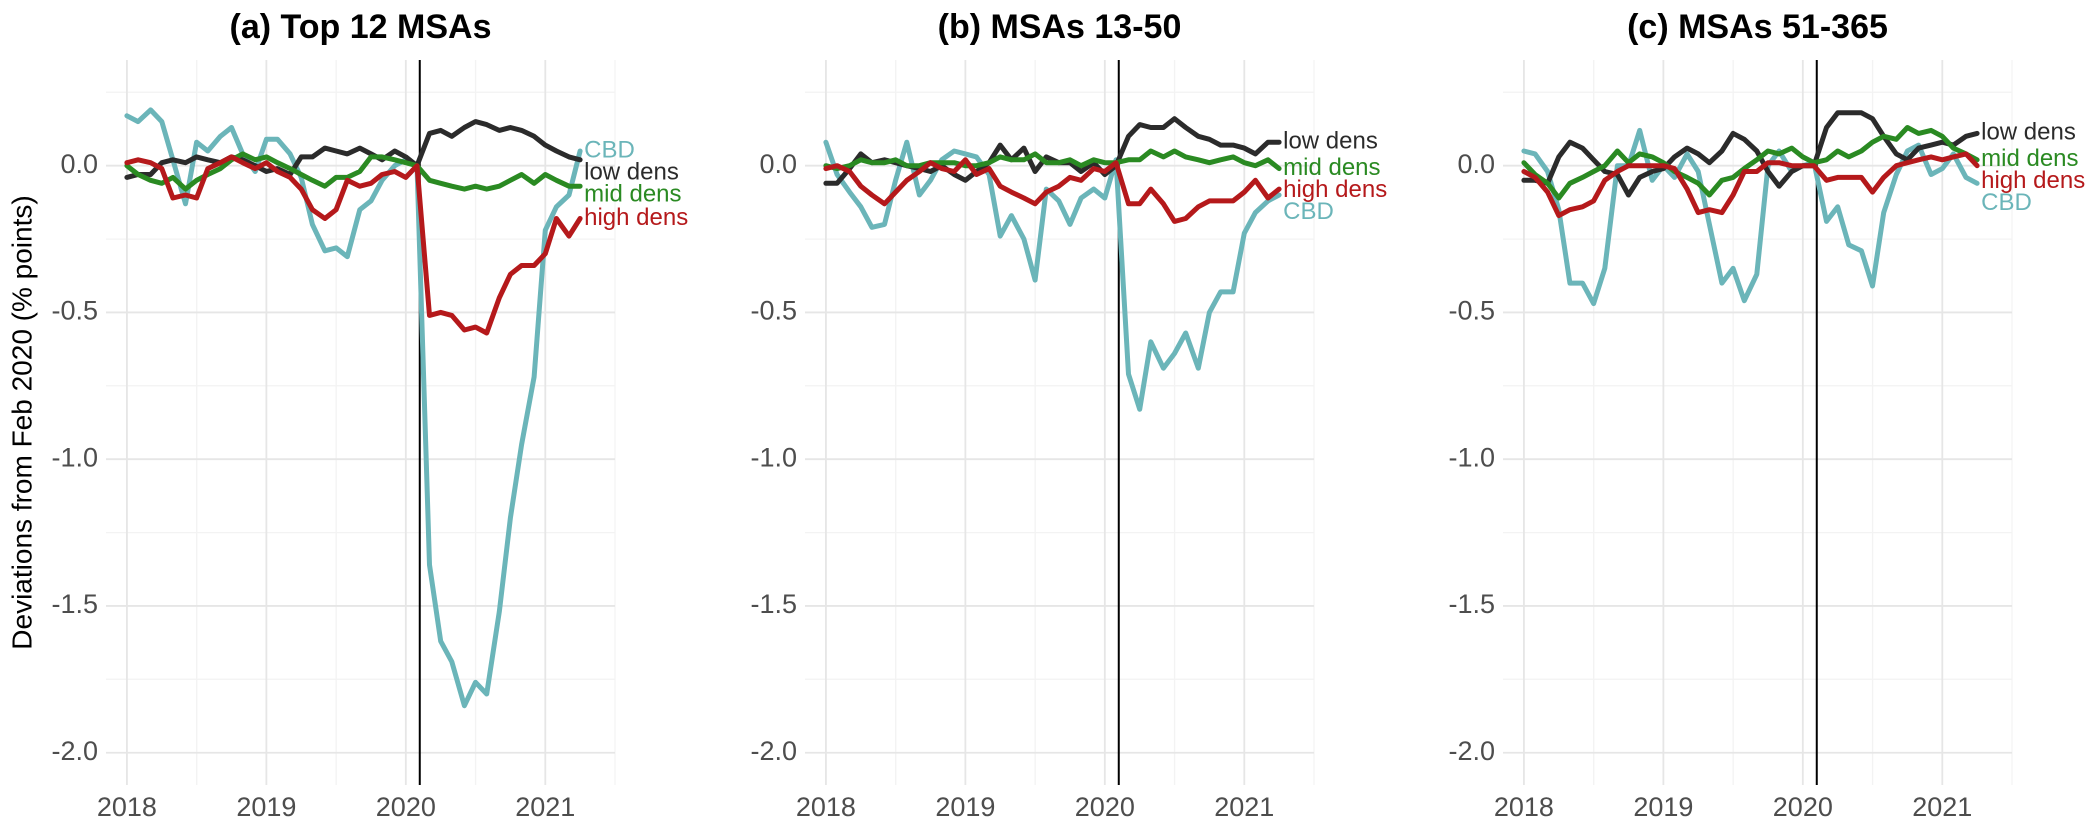 Image resolution: width=2086 pixels, height=822 pixels. What do you see at coordinates (21, 422) in the screenshot?
I see `y-axis-label: Deviations from Feb 2020 (% points)` at bounding box center [21, 422].